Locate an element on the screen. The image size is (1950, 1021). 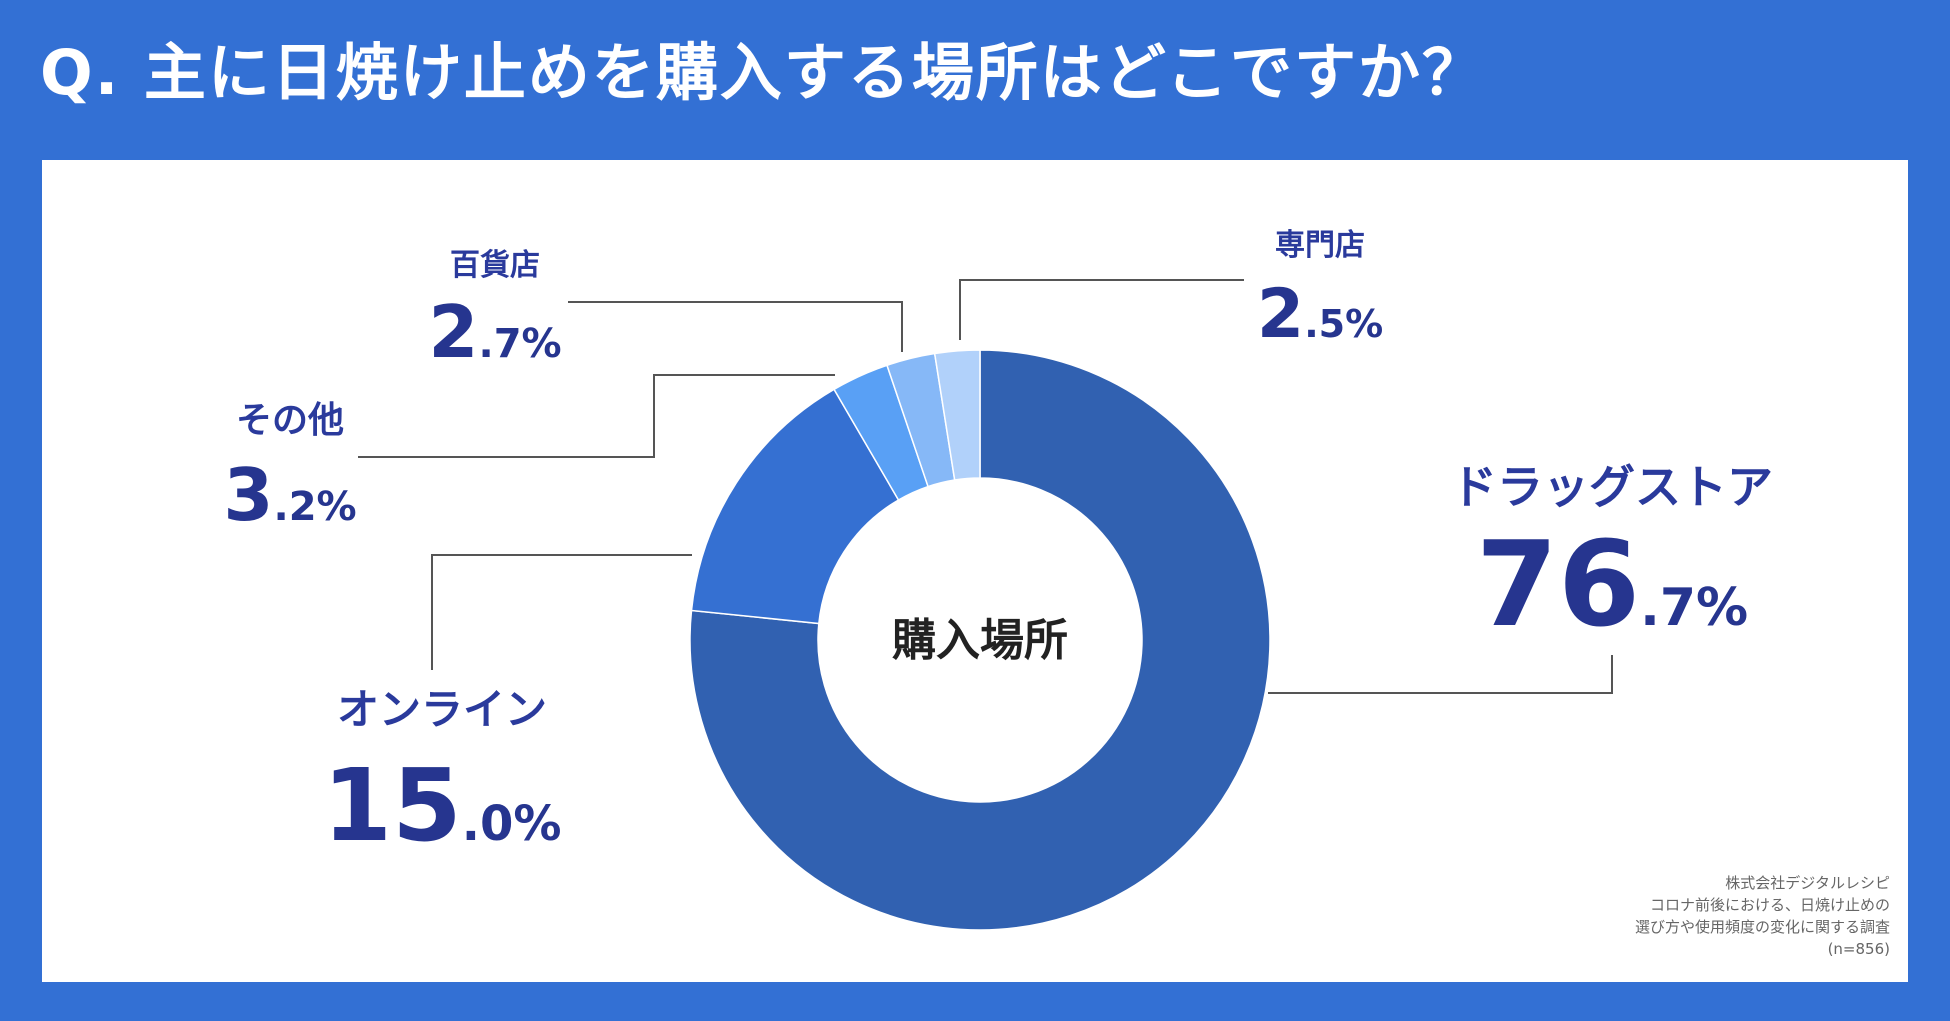
label-specialty-store-value: 2.5% is located at coordinates (1320, 314).